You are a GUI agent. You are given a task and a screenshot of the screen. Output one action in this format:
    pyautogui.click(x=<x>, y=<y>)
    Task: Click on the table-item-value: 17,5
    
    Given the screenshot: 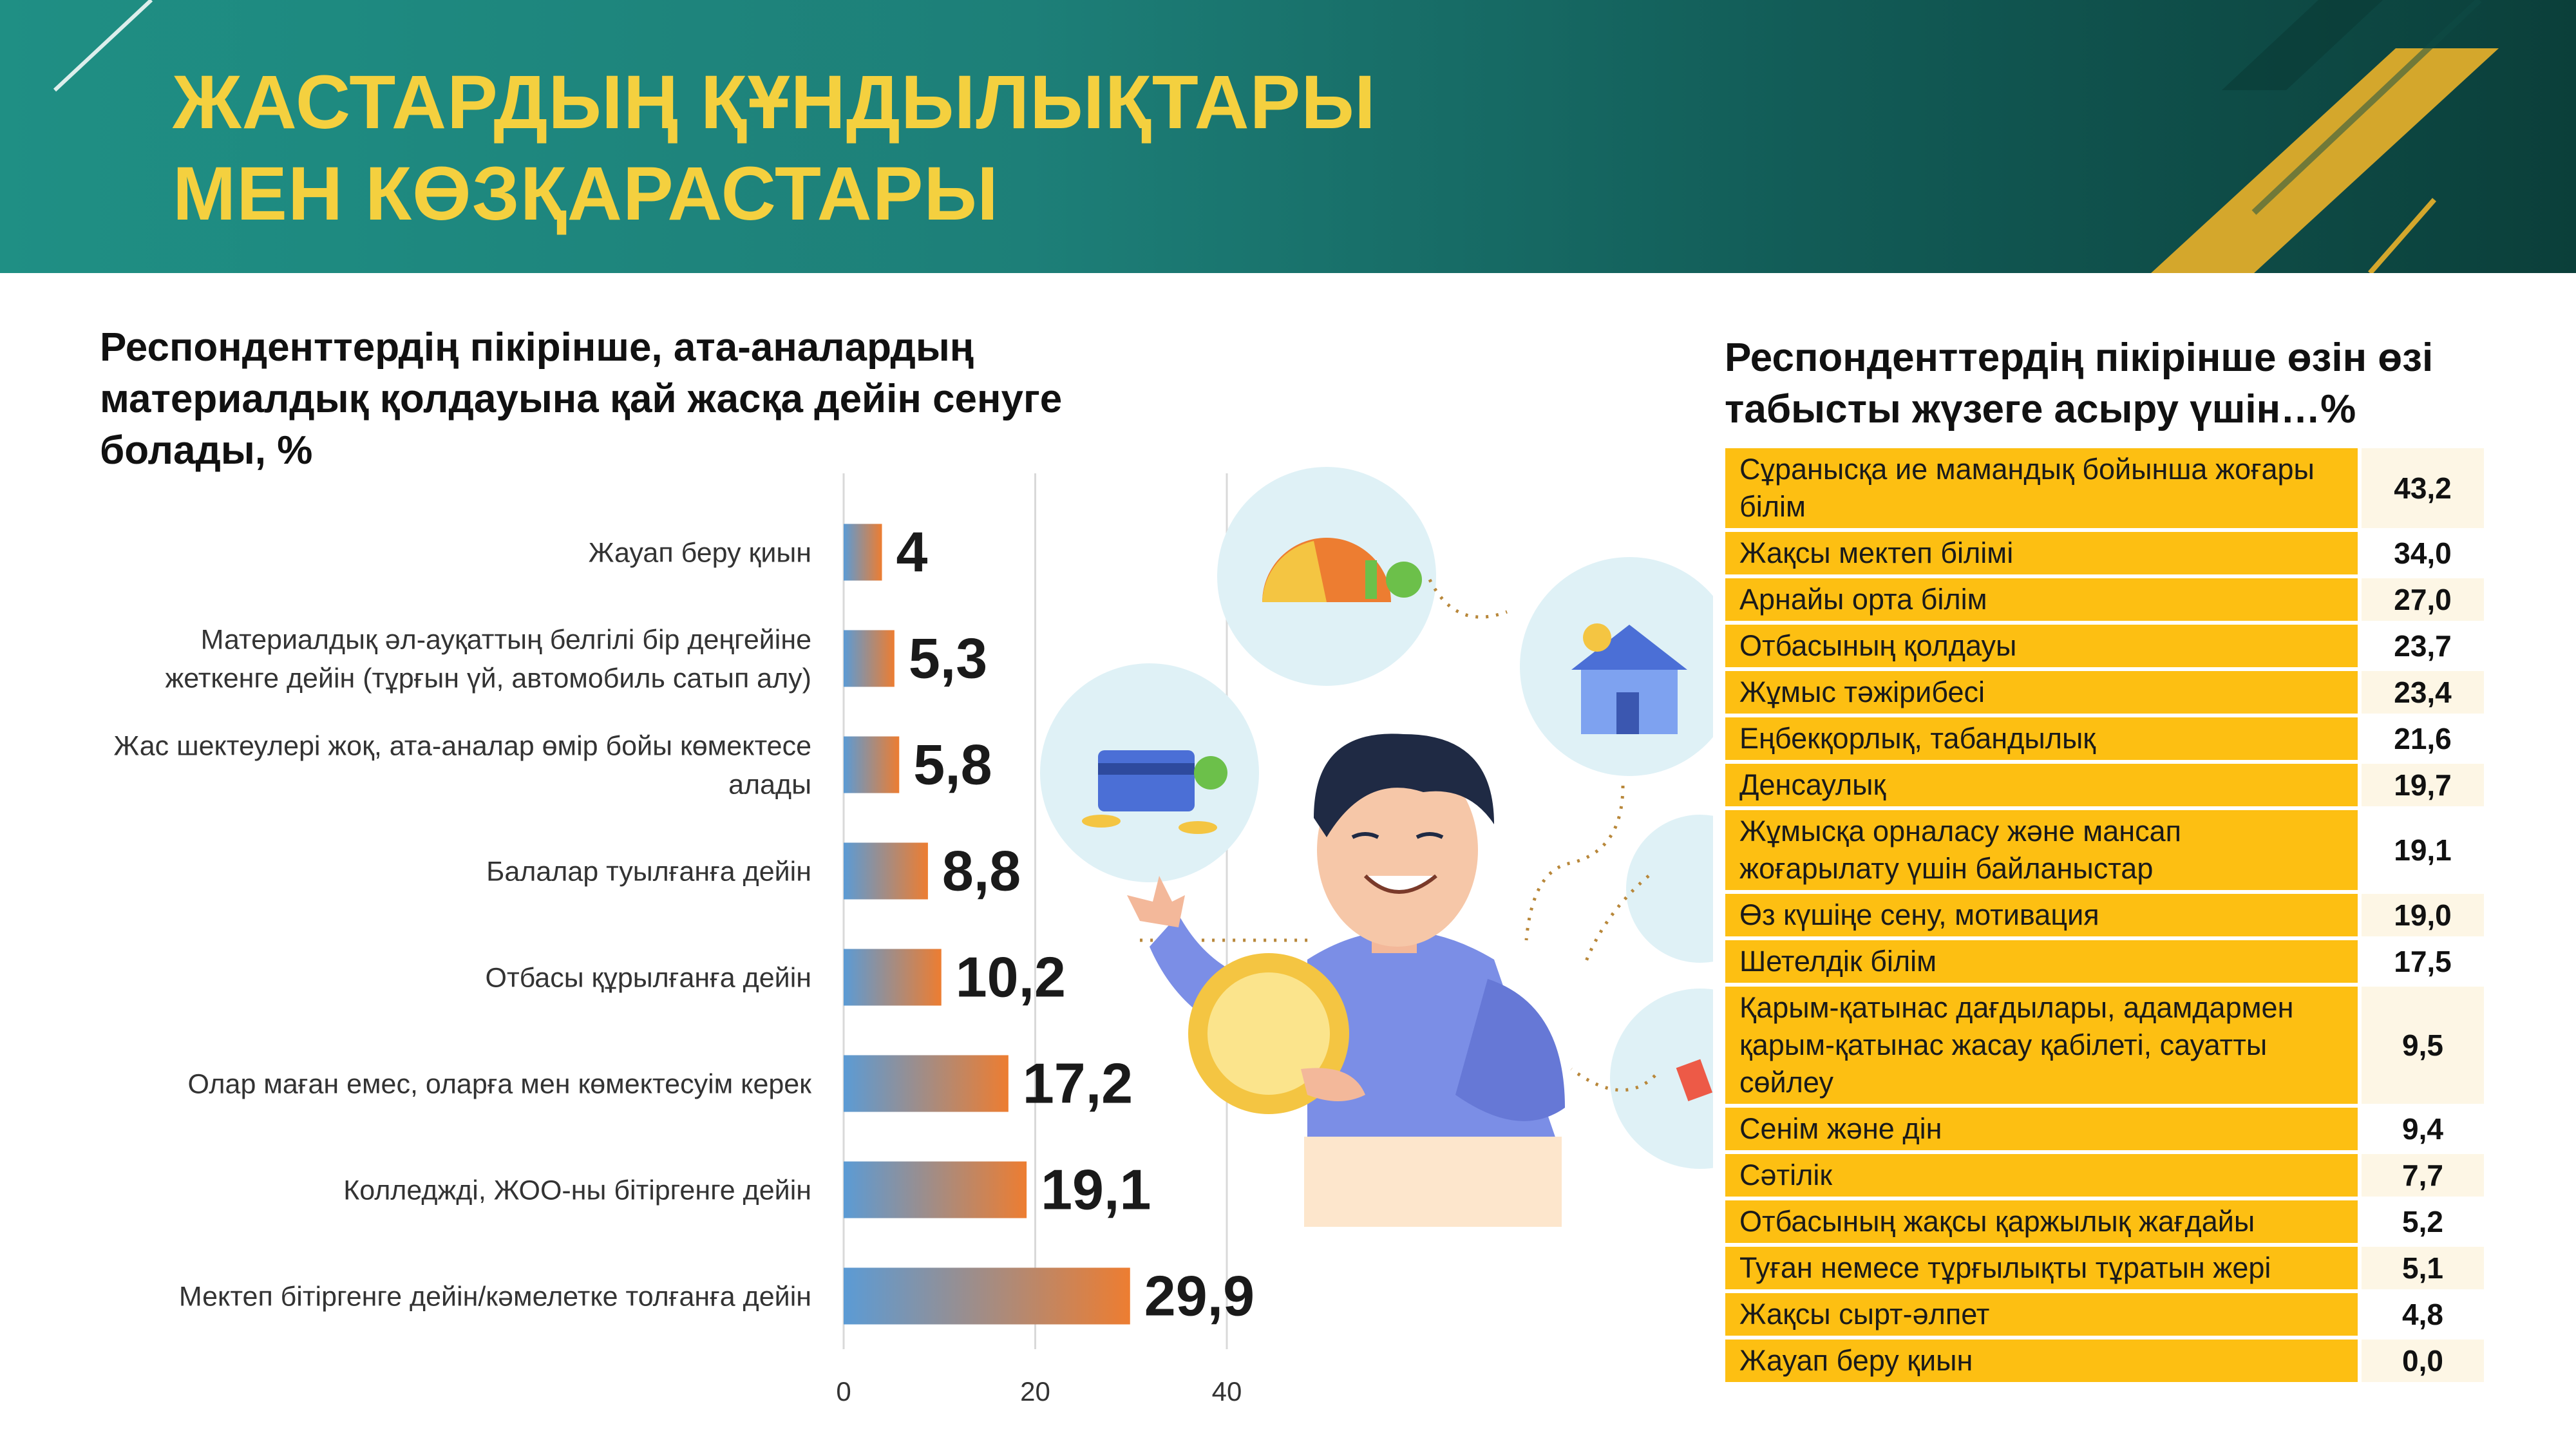 What is the action you would take?
    pyautogui.click(x=2423, y=962)
    